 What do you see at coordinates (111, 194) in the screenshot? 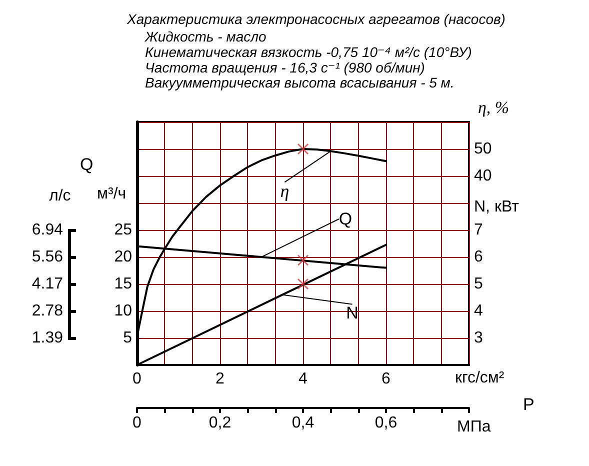
I see `y-axis-title: м³/ч` at bounding box center [111, 194].